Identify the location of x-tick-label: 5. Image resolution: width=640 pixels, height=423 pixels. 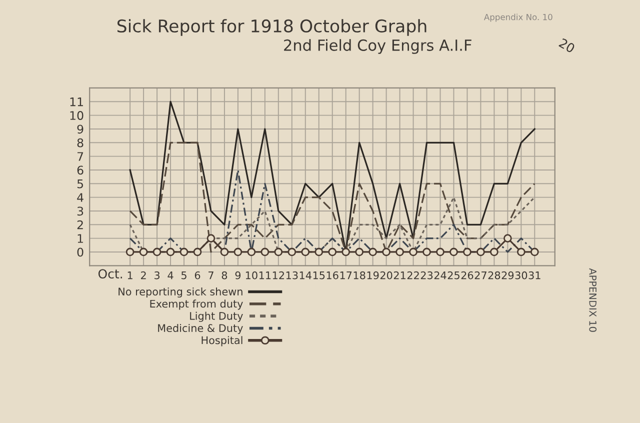
(183, 276).